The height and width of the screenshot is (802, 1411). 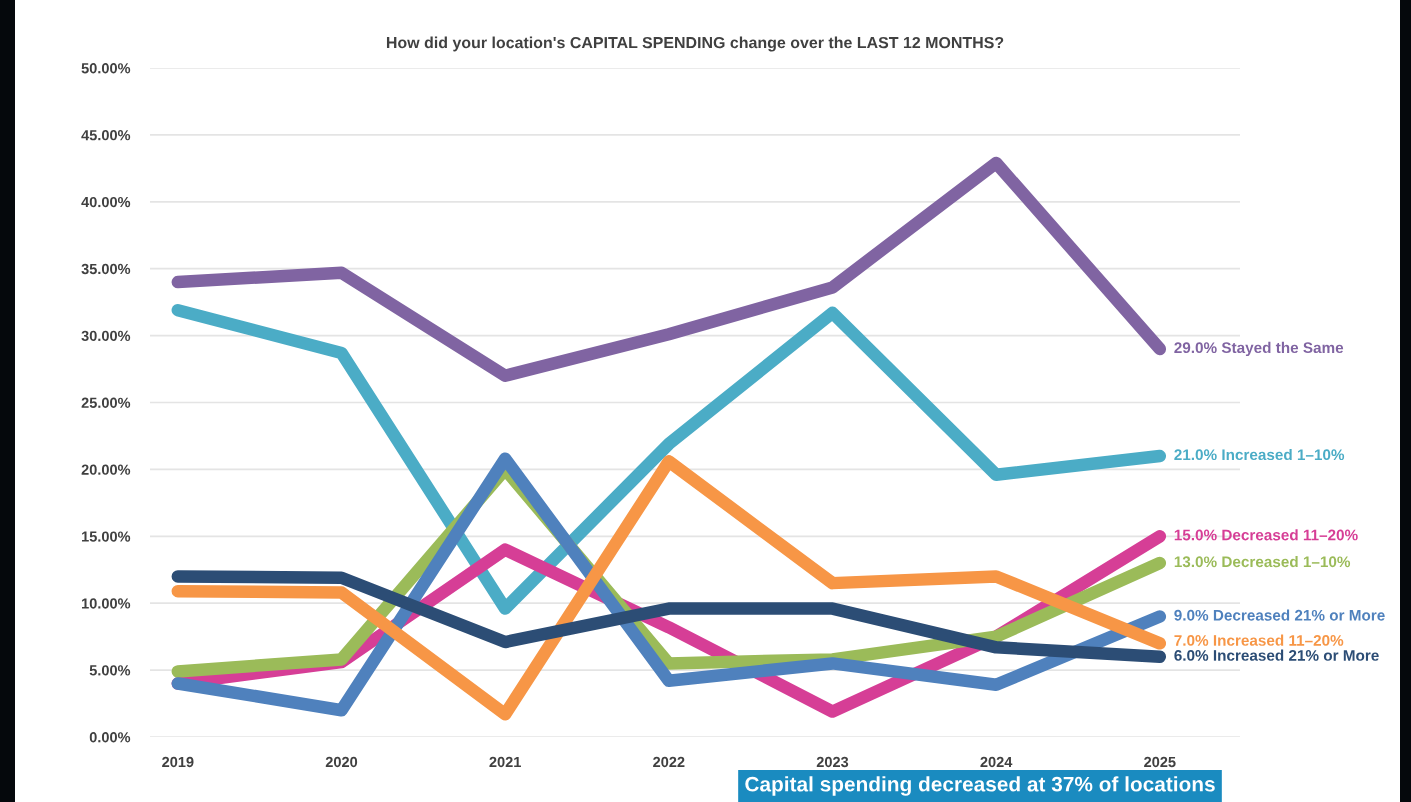 What do you see at coordinates (695, 44) in the screenshot?
I see `chart-title: How did your location's CAPITAL SPENDING change over the LAST 12 MONTHS?` at bounding box center [695, 44].